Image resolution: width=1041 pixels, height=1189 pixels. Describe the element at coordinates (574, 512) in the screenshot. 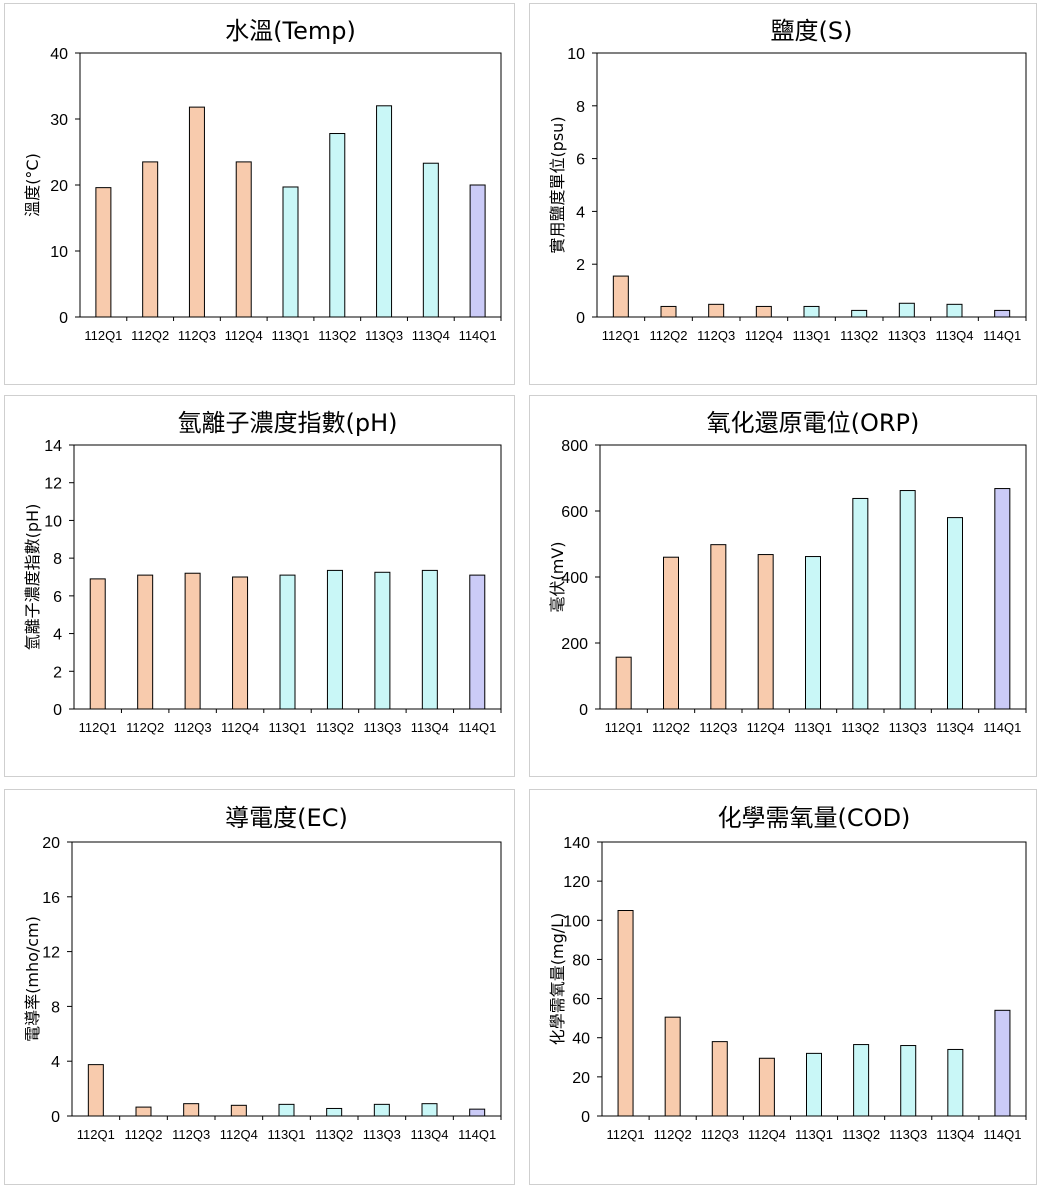

I see `orp-y-tick-label: 600` at that location.